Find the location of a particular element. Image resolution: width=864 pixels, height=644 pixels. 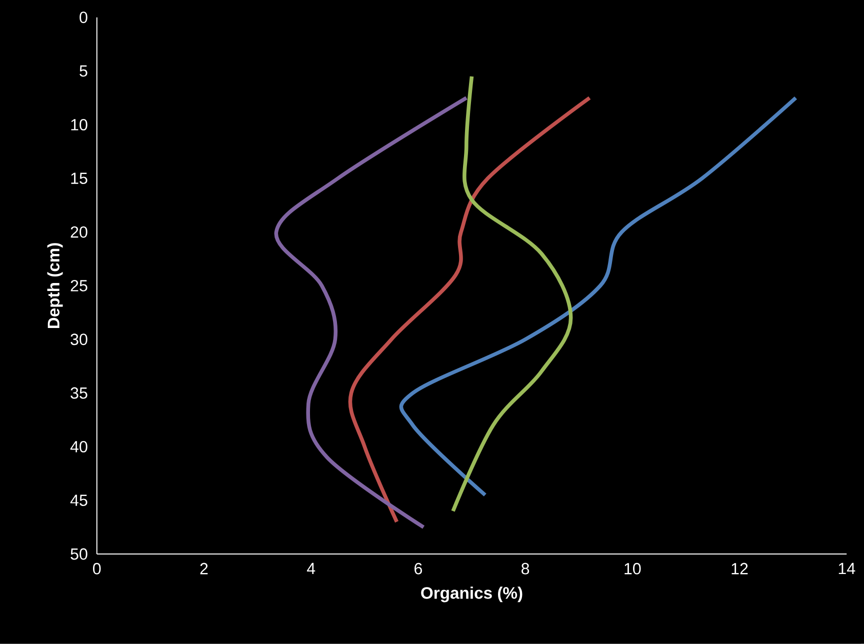

y-axis-title: Depth (cm) is located at coordinates (55, 285).